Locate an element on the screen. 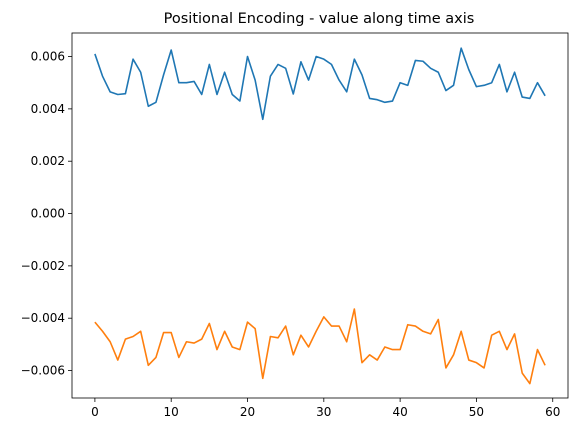 The height and width of the screenshot is (435, 576). y-tick-label: 0.004 is located at coordinates (48, 109).